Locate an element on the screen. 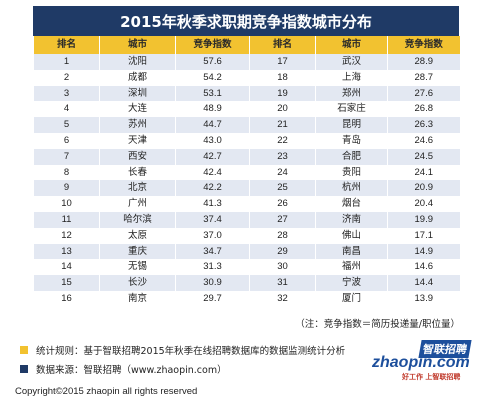  cell-index: 42.4 is located at coordinates (212, 172).